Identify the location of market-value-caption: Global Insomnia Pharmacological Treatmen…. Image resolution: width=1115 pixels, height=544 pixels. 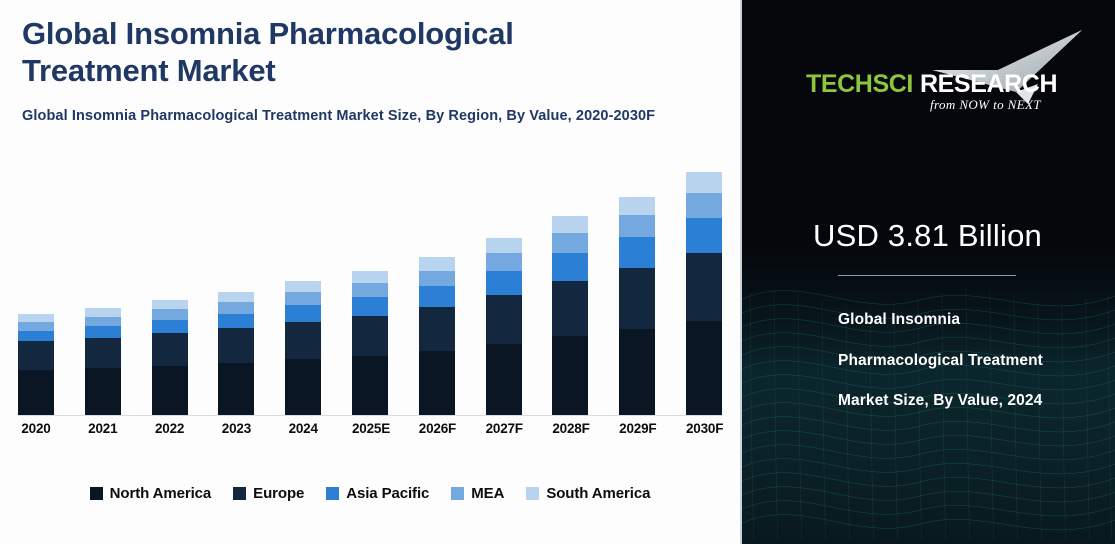
(940, 360).